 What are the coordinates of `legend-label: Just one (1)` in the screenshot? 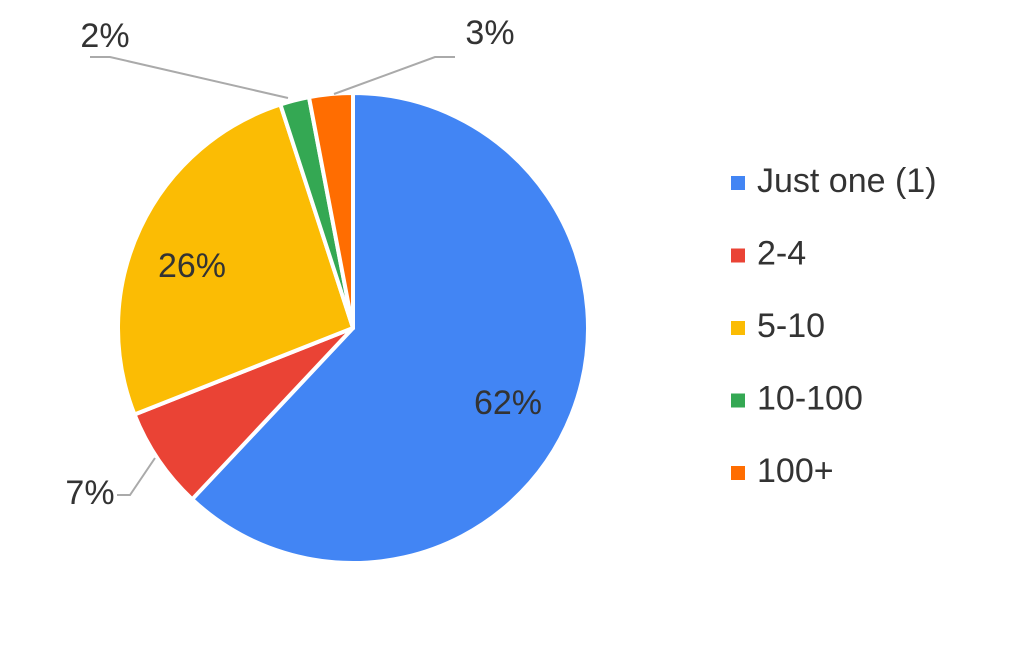 It's located at (847, 181).